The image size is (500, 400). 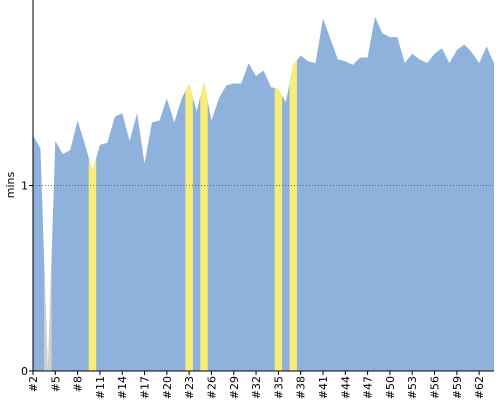 What do you see at coordinates (457, 387) in the screenshot?
I see `x-tick-label: #59` at bounding box center [457, 387].